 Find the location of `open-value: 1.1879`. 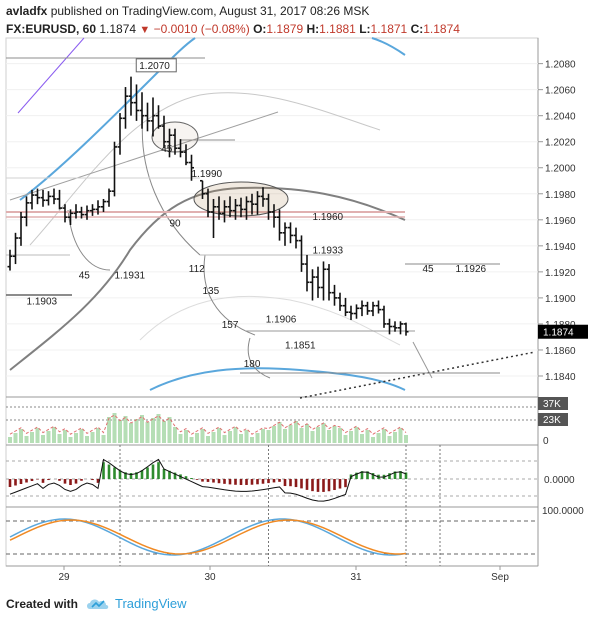

open-value: 1.1879 is located at coordinates (285, 29).